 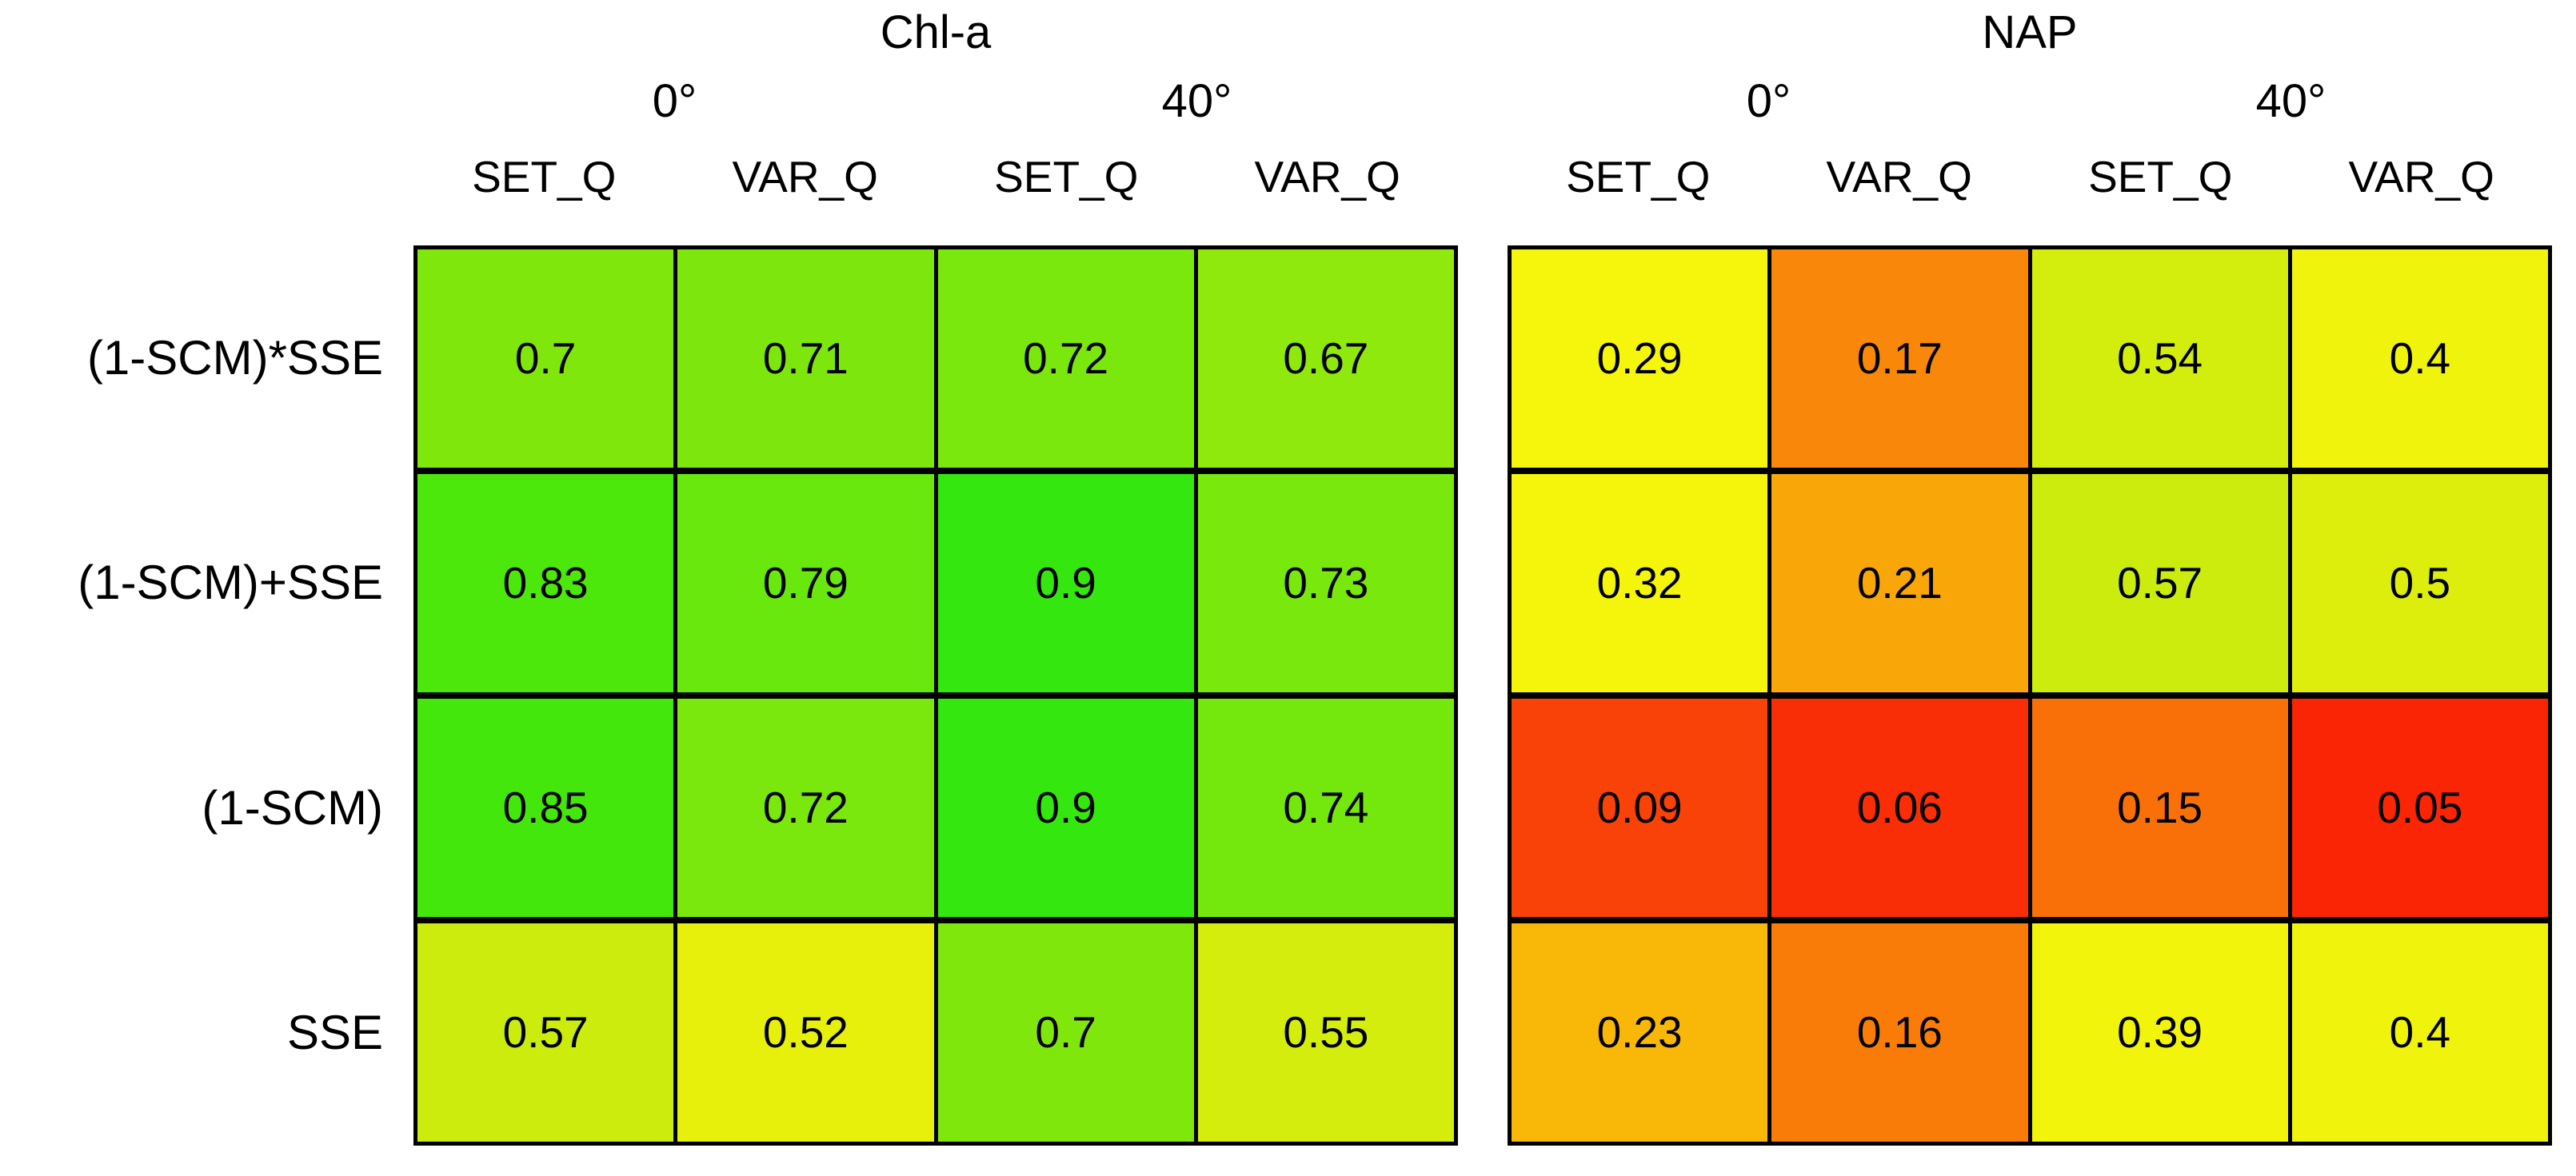 What do you see at coordinates (2159, 808) in the screenshot?
I see `heatmap-cell: 0.15` at bounding box center [2159, 808].